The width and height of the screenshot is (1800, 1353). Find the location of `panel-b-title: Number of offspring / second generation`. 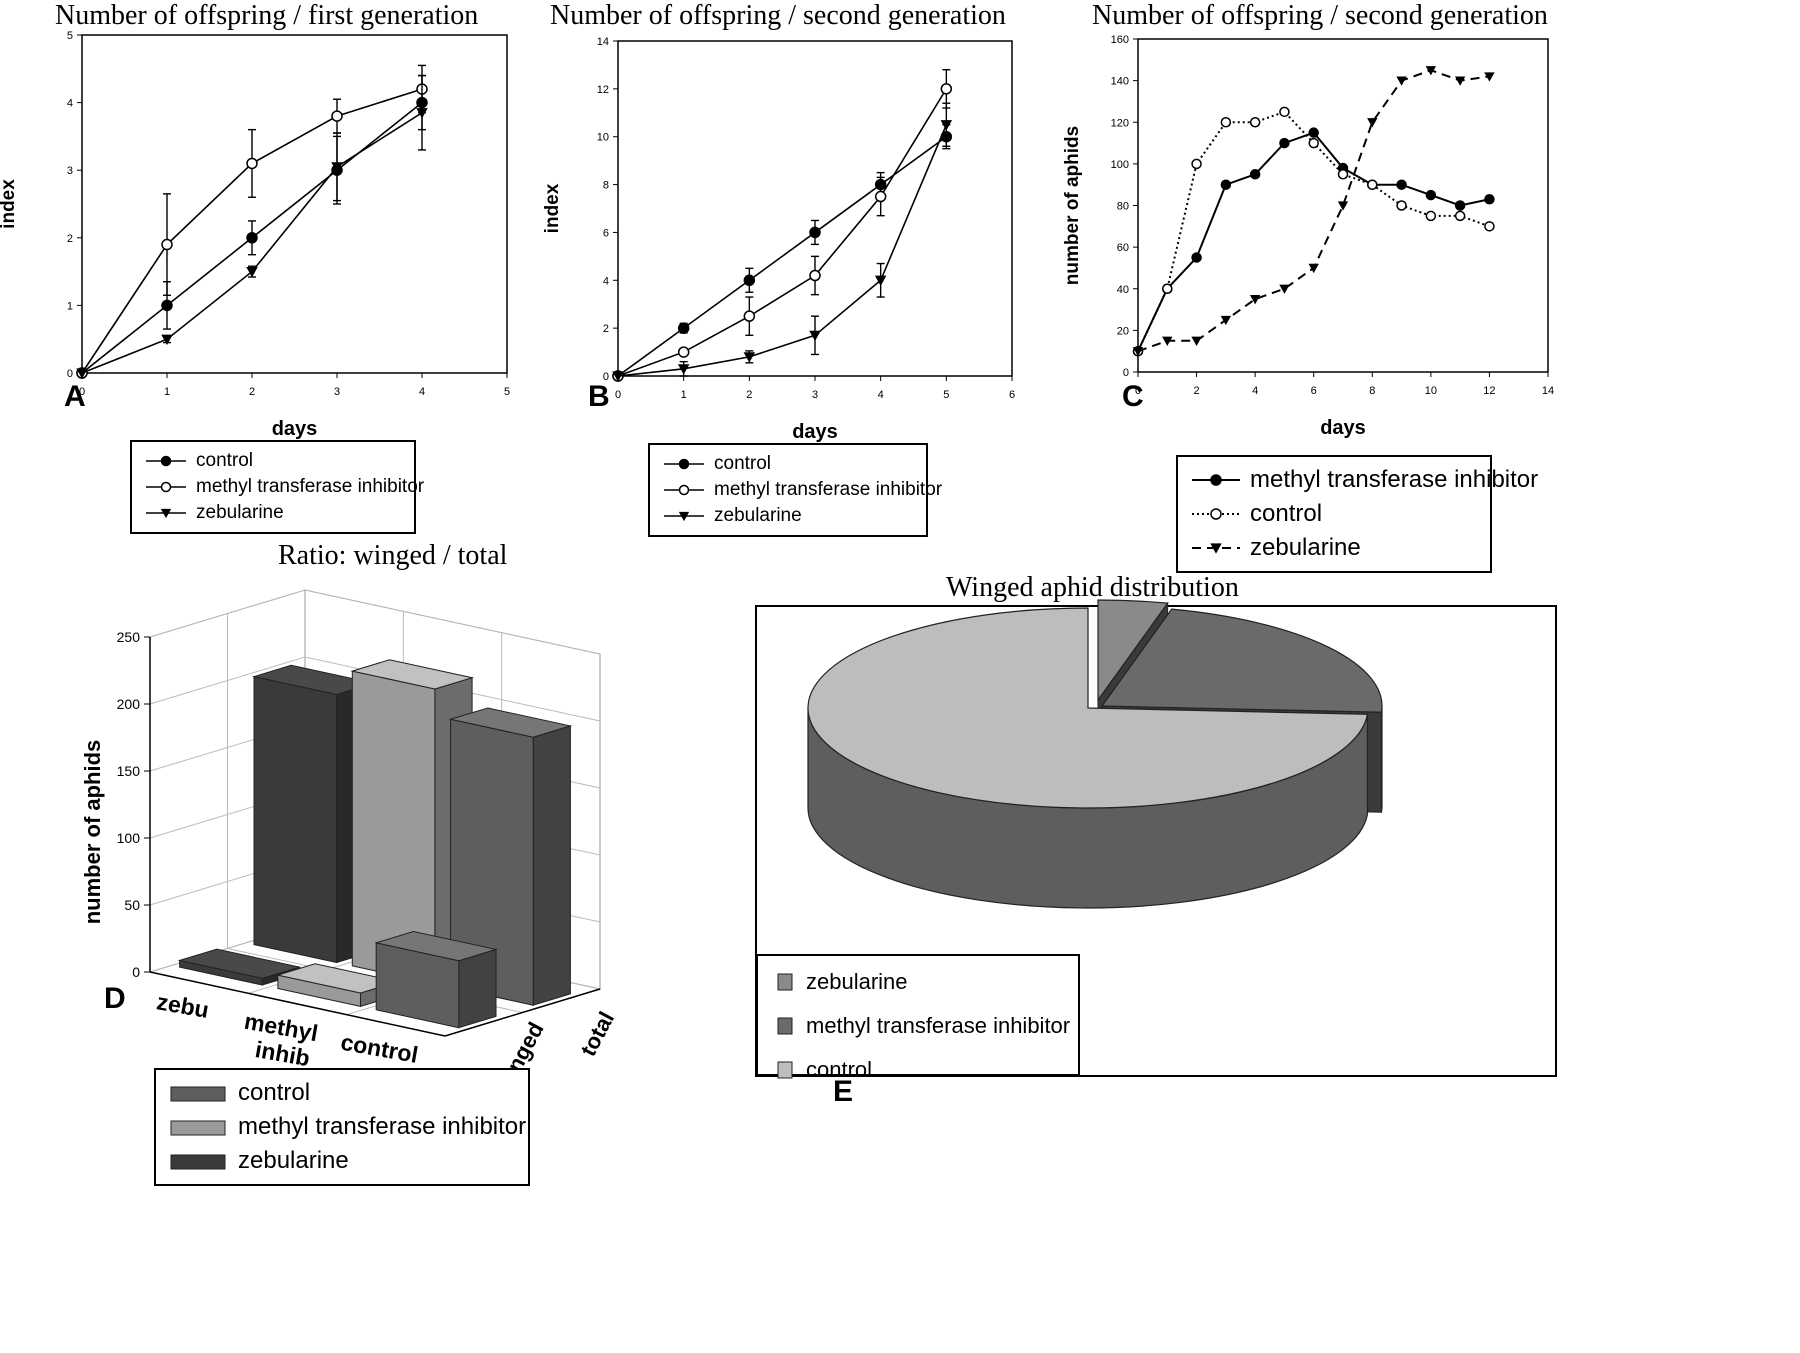

panel-b-title: Number of offspring / second generation is located at coordinates (778, 15).